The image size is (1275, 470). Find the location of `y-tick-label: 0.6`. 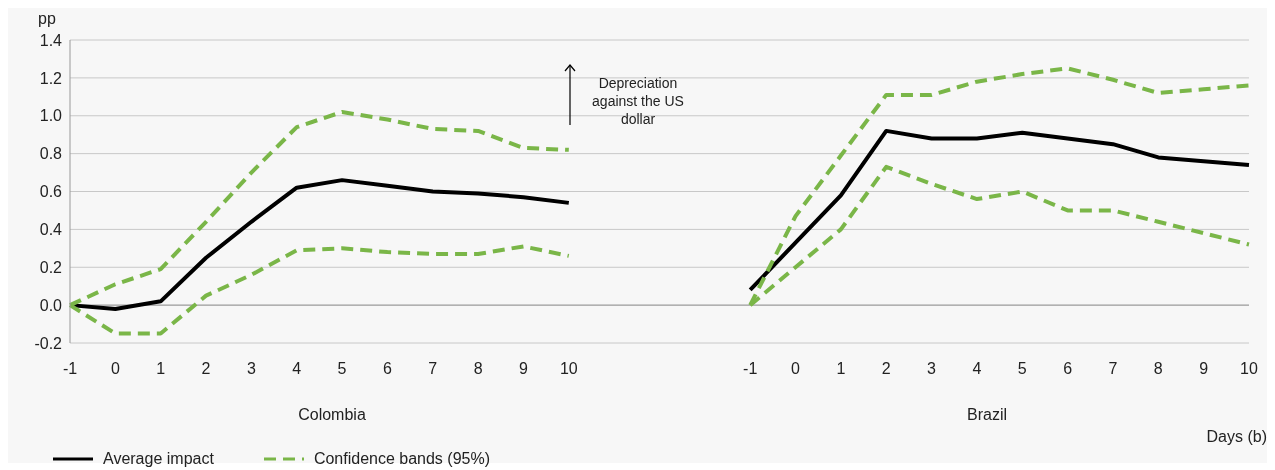

y-tick-label: 0.6 is located at coordinates (51, 192).